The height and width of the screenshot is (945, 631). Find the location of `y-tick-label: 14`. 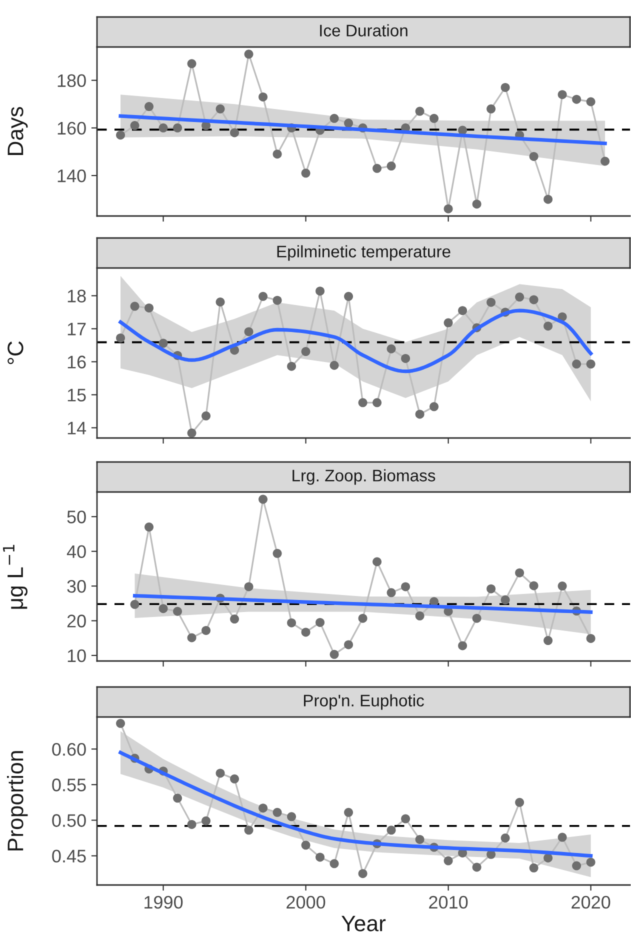

y-tick-label: 14 is located at coordinates (77, 428).